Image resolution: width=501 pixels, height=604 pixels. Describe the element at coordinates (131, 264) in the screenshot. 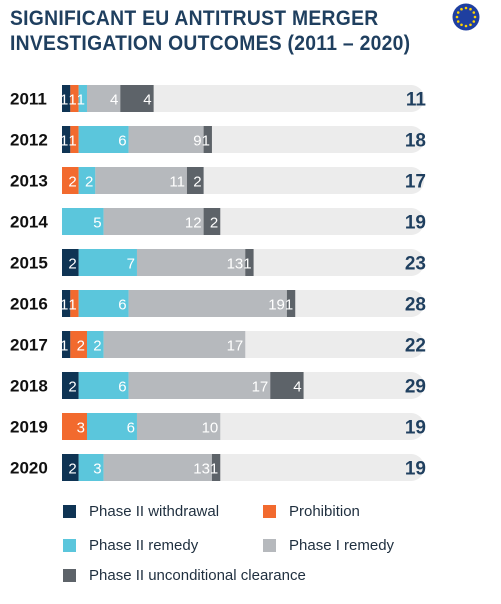

I see `data-label: 7` at that location.